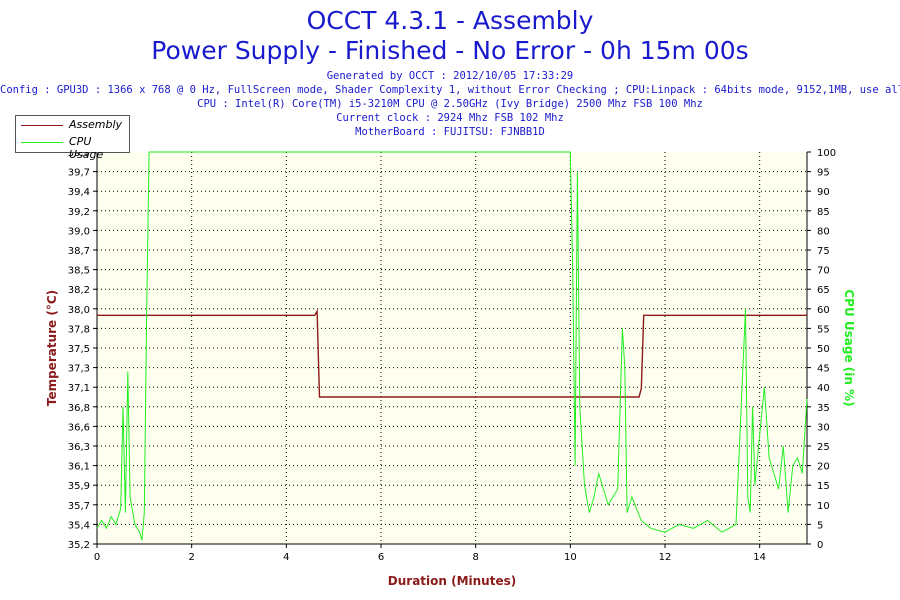 The height and width of the screenshot is (600, 900). I want to click on y-right-tick-label: 75, so click(823, 251).